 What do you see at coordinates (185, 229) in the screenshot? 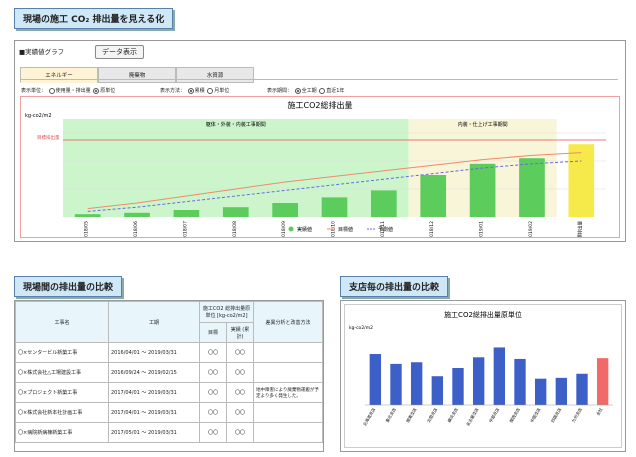
I see `x-tick-2: 2018/07` at bounding box center [185, 229].